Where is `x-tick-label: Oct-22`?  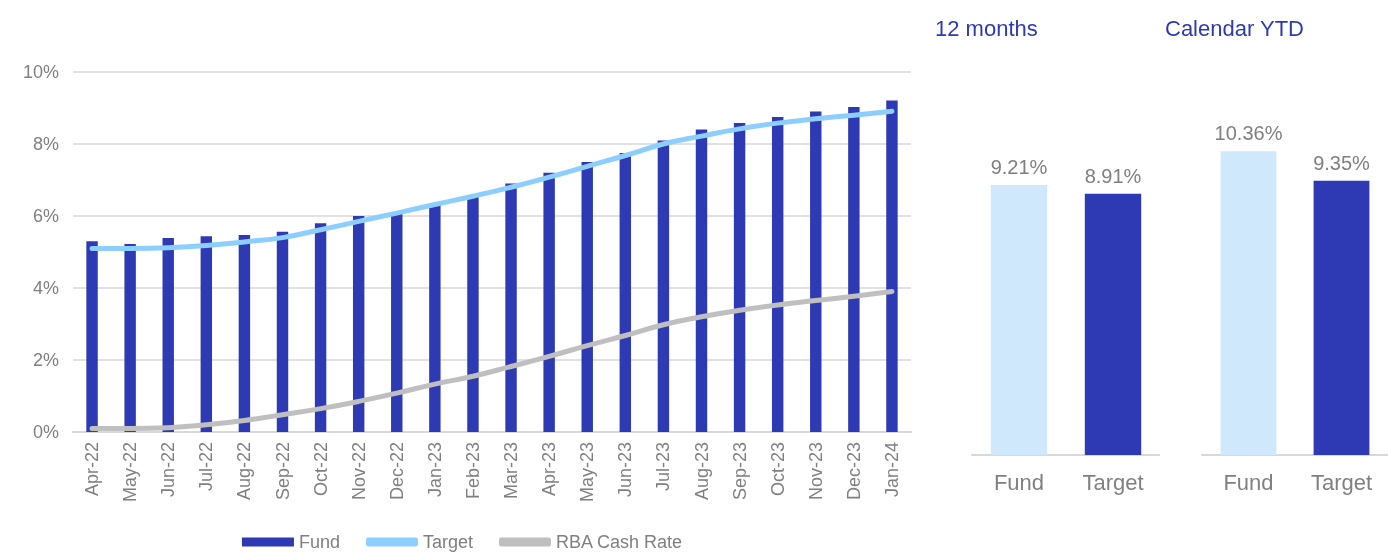
x-tick-label: Oct-22 is located at coordinates (320, 469).